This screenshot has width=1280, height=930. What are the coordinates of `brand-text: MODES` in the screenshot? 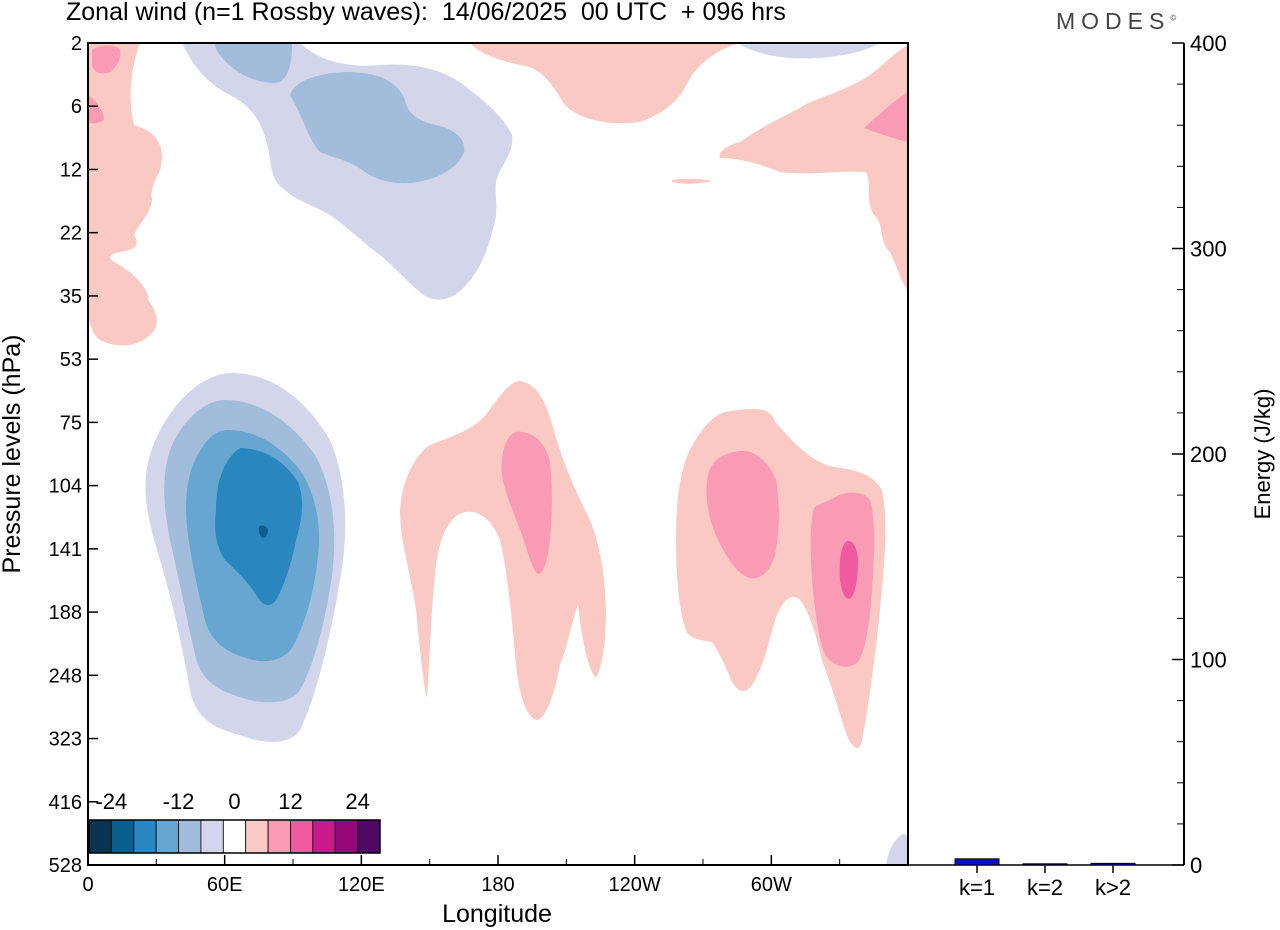 It's located at (1113, 21).